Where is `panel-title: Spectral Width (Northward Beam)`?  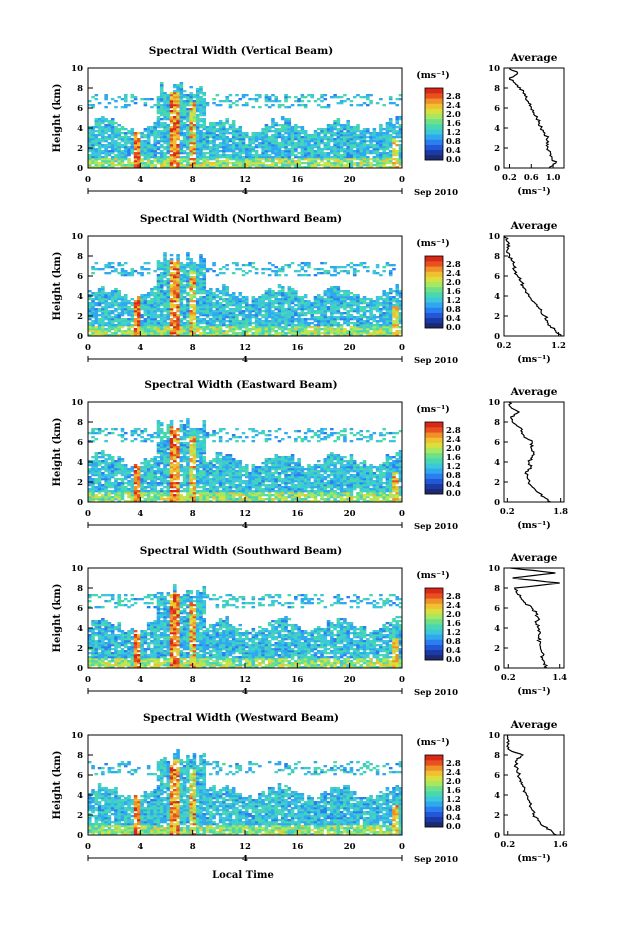
panel-title: Spectral Width (Northward Beam) is located at coordinates (241, 219).